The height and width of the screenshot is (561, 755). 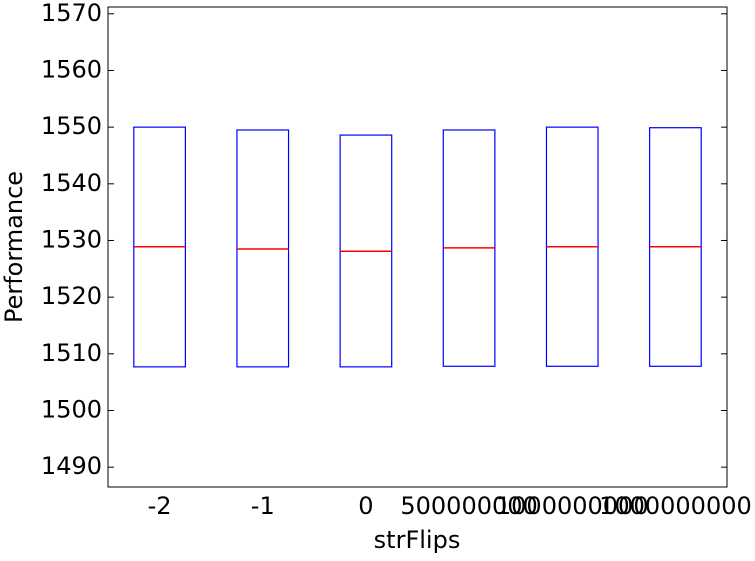 I want to click on x-axis-label: strFlips, so click(x=417, y=540).